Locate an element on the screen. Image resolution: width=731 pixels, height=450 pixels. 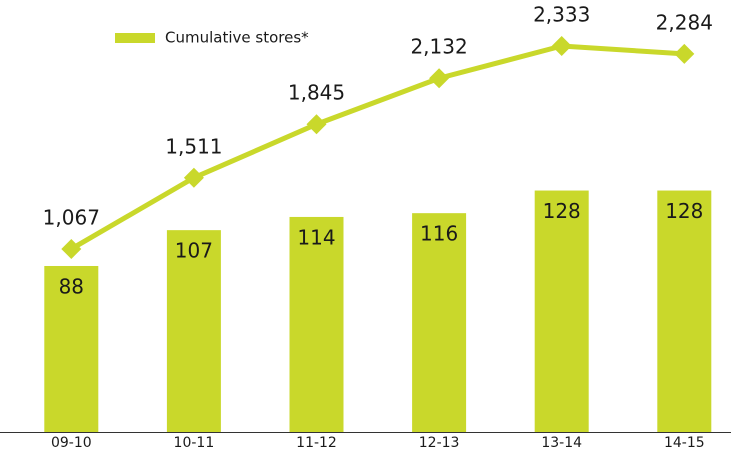
bar-value-label: 88 is located at coordinates (71, 286).